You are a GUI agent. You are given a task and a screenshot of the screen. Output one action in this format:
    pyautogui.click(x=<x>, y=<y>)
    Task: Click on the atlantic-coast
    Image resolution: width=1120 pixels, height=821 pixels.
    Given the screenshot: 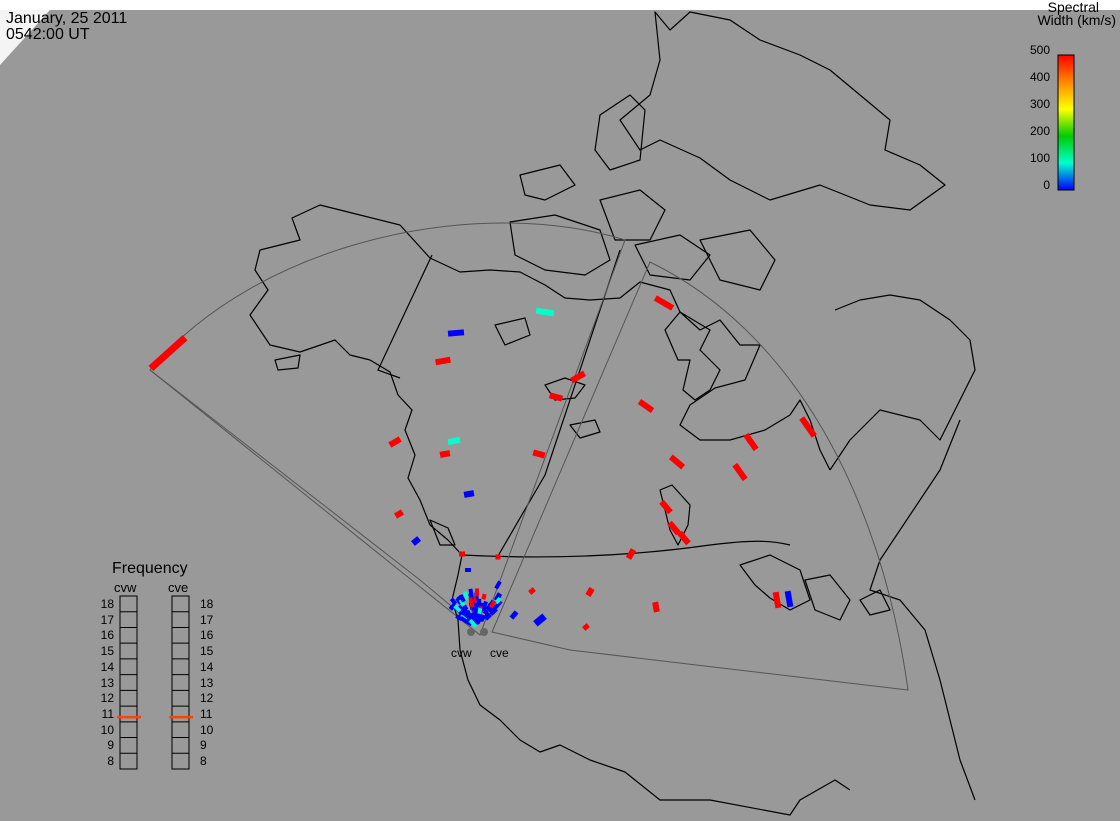 What is the action you would take?
    pyautogui.click(x=902, y=547)
    